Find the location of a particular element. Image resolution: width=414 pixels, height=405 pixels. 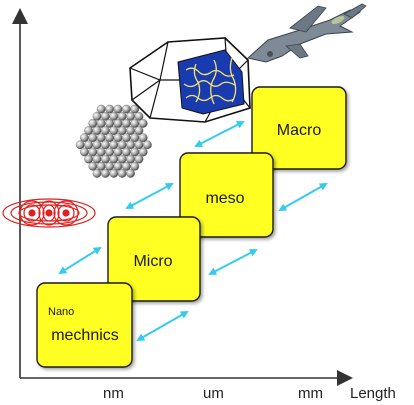

arrow-meso-macro-upper is located at coordinates (219, 134).